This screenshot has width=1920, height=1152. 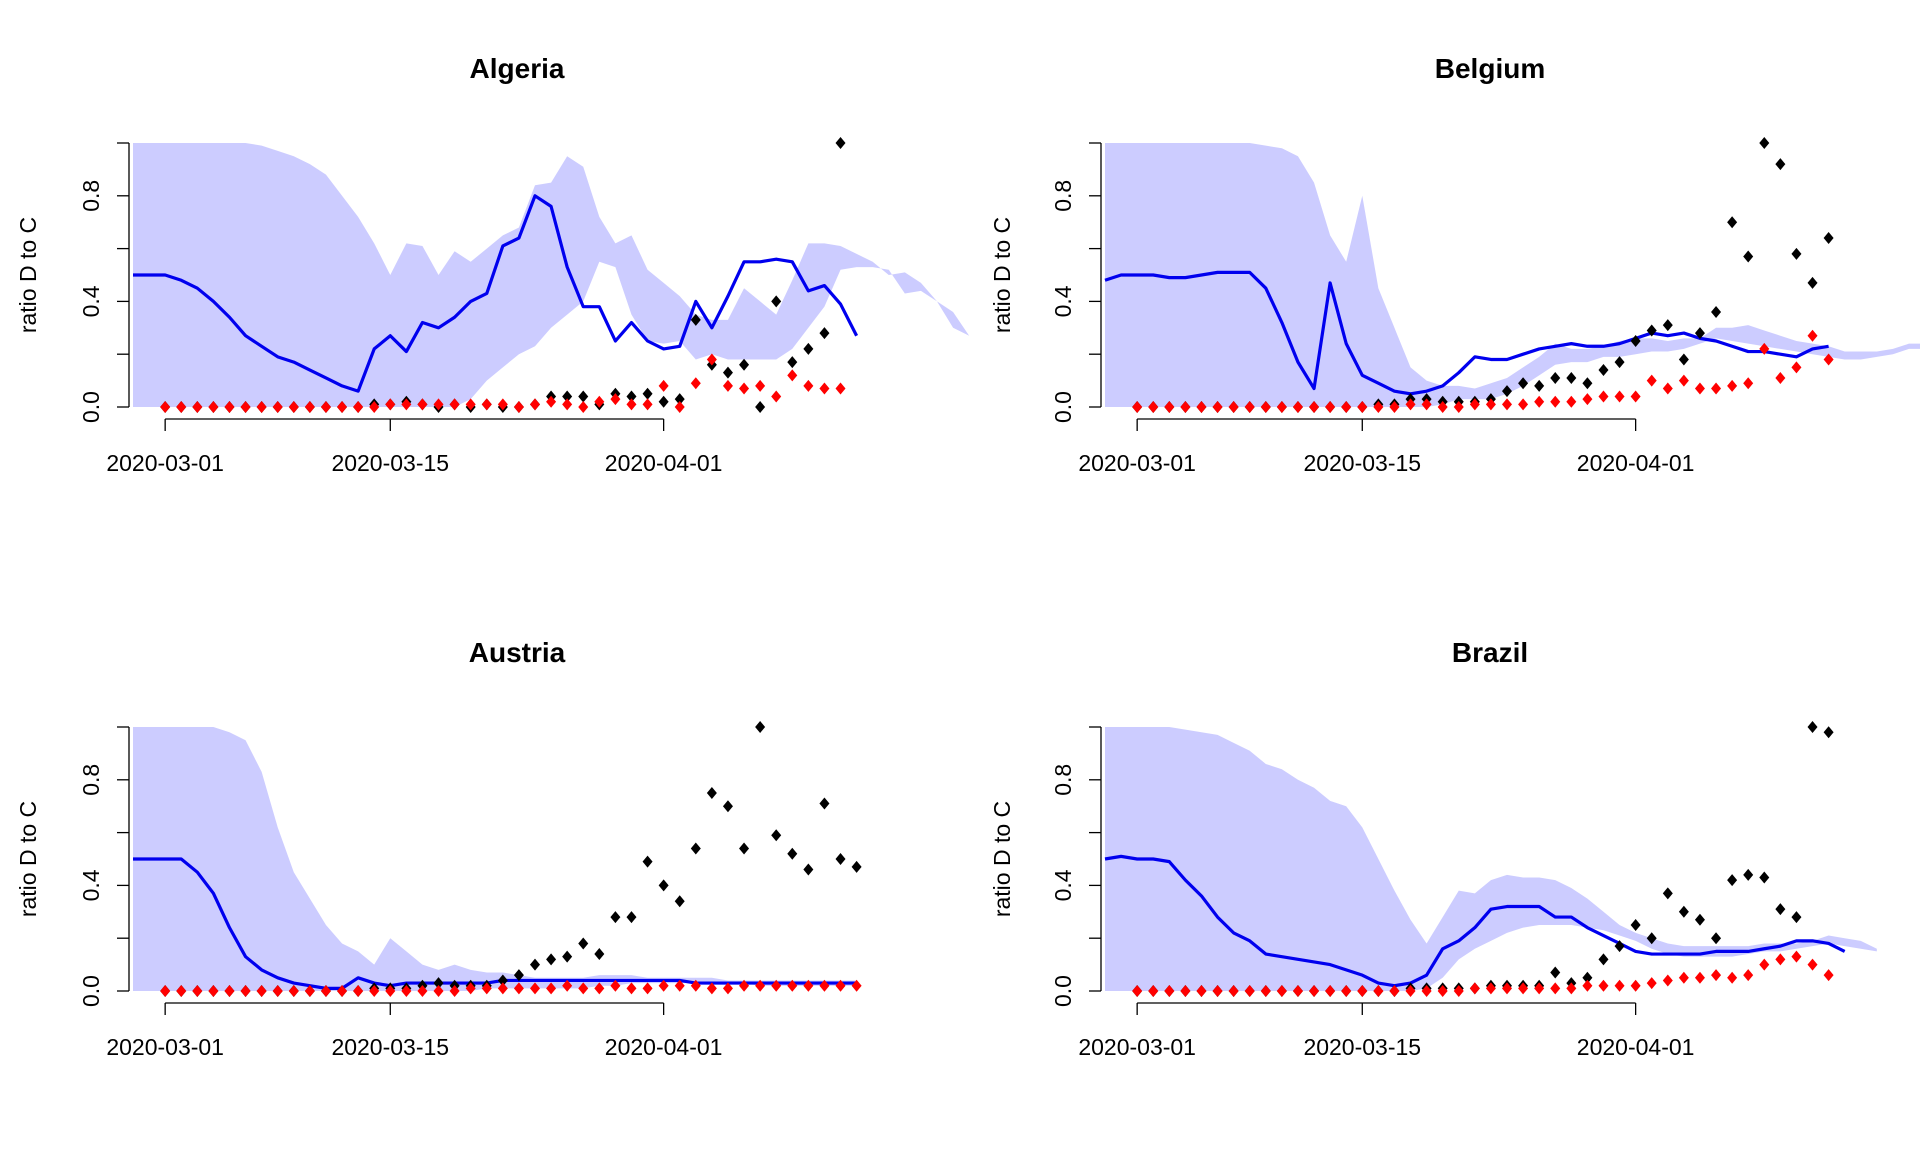 What do you see at coordinates (517, 652) in the screenshot?
I see `panel-title: Austria` at bounding box center [517, 652].